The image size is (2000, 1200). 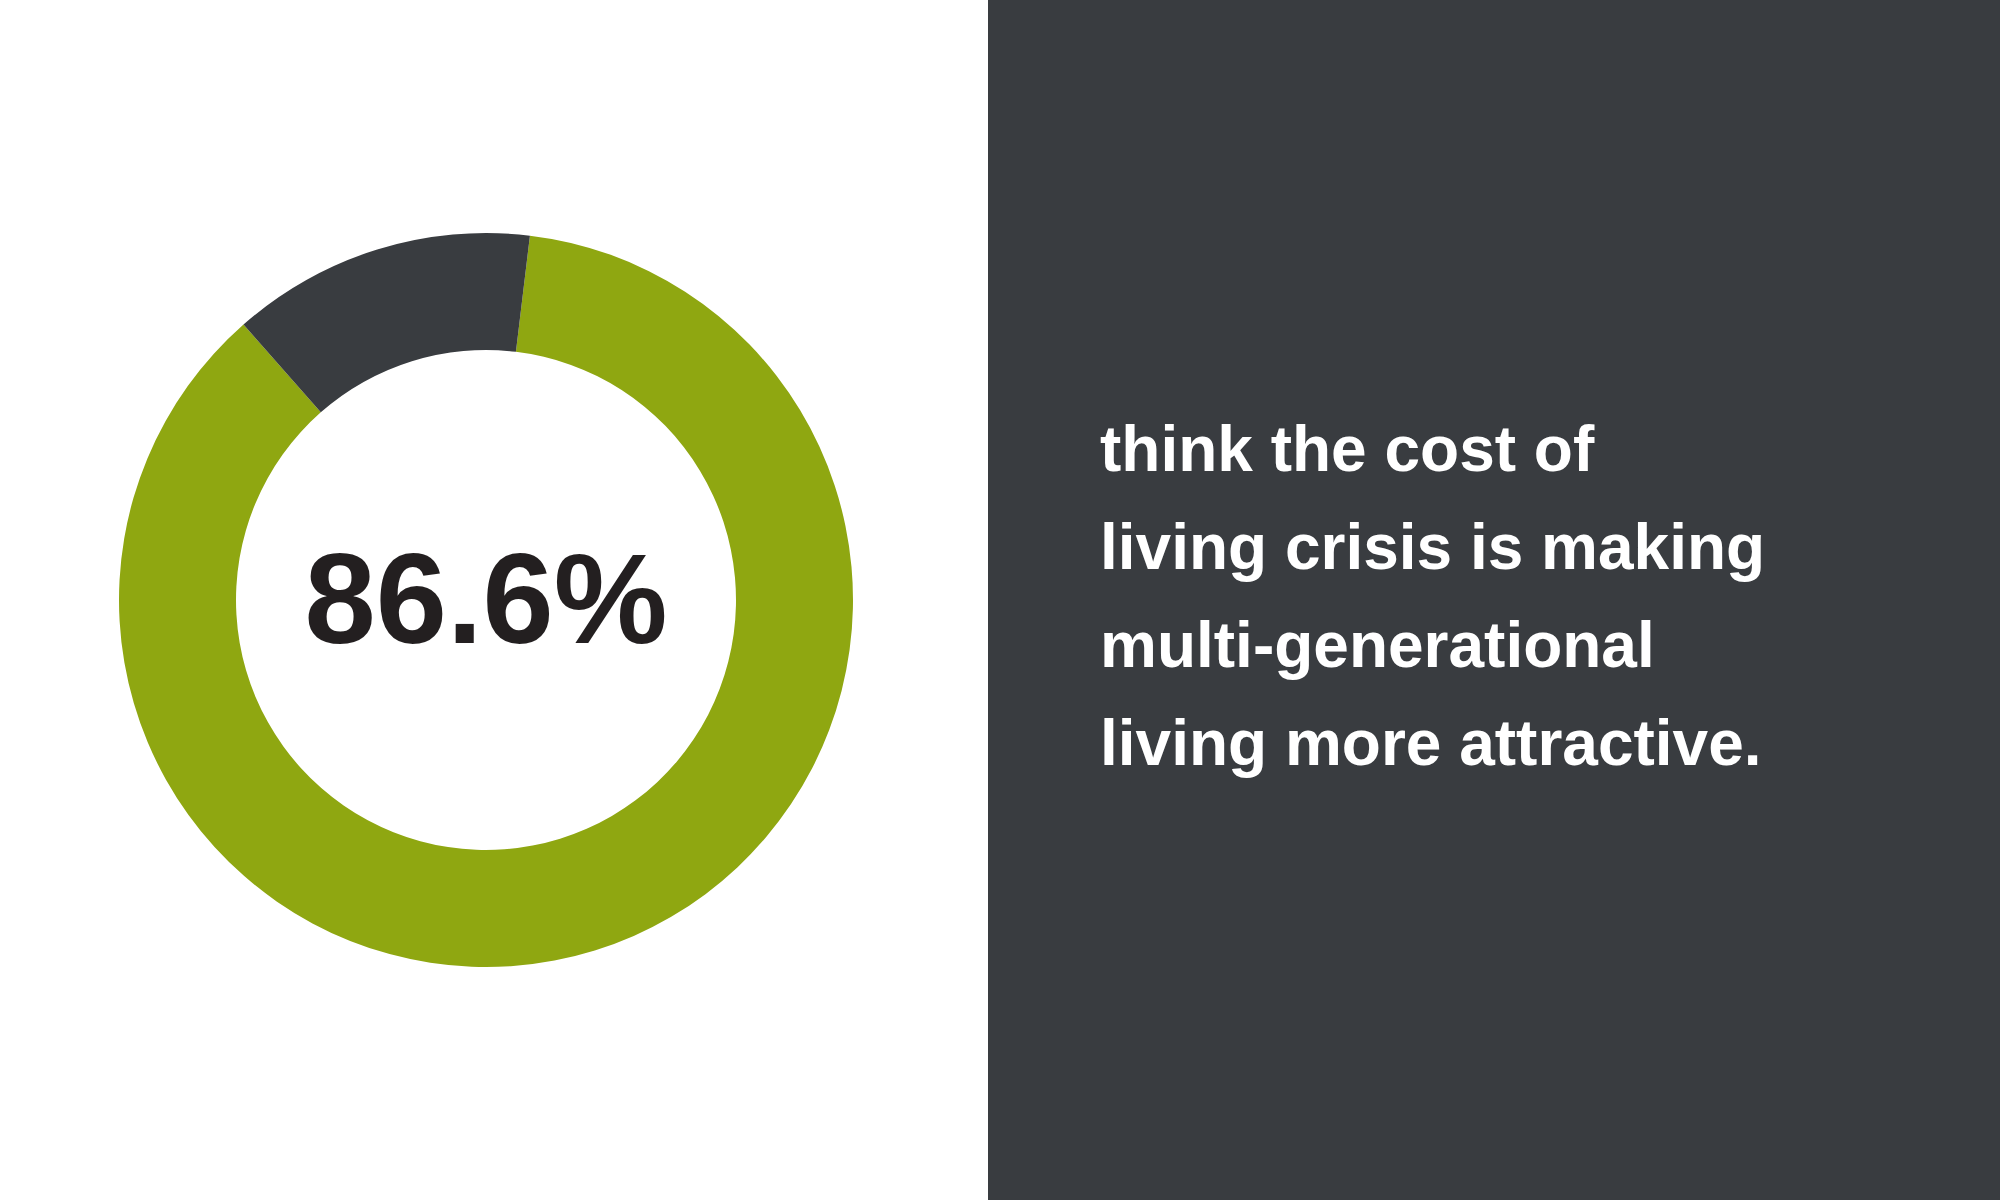 I want to click on data-label: 86.6%, so click(x=486, y=598).